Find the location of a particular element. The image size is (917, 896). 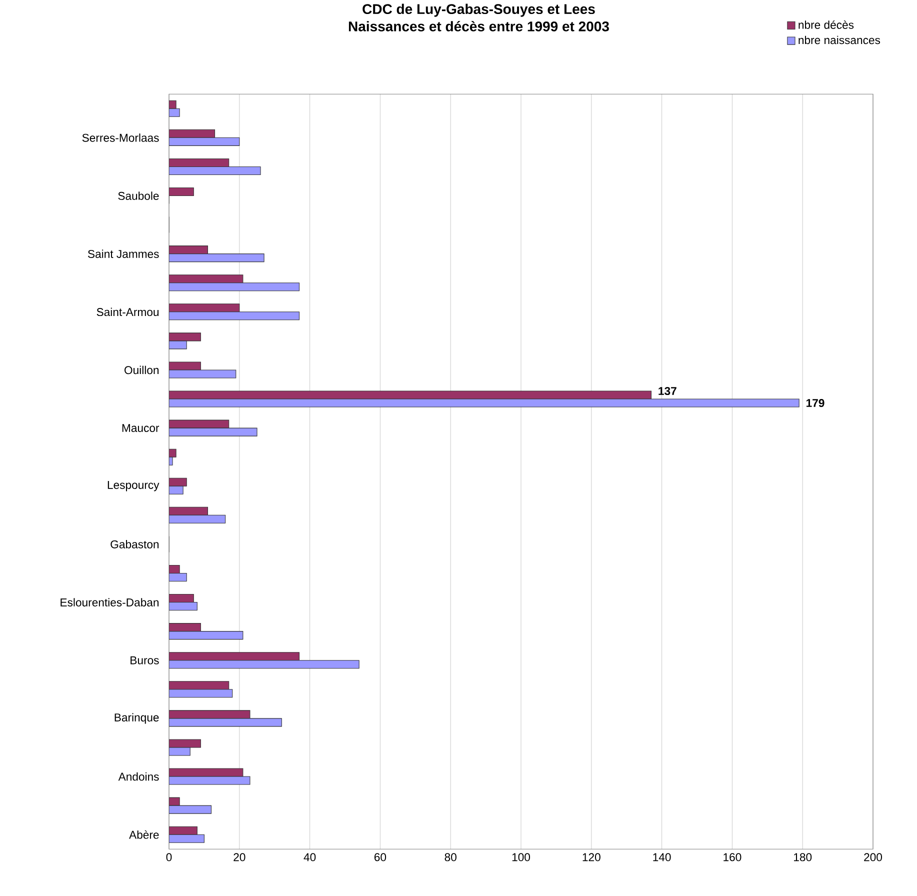

y-tick-label: Lespourcy is located at coordinates (134, 486).